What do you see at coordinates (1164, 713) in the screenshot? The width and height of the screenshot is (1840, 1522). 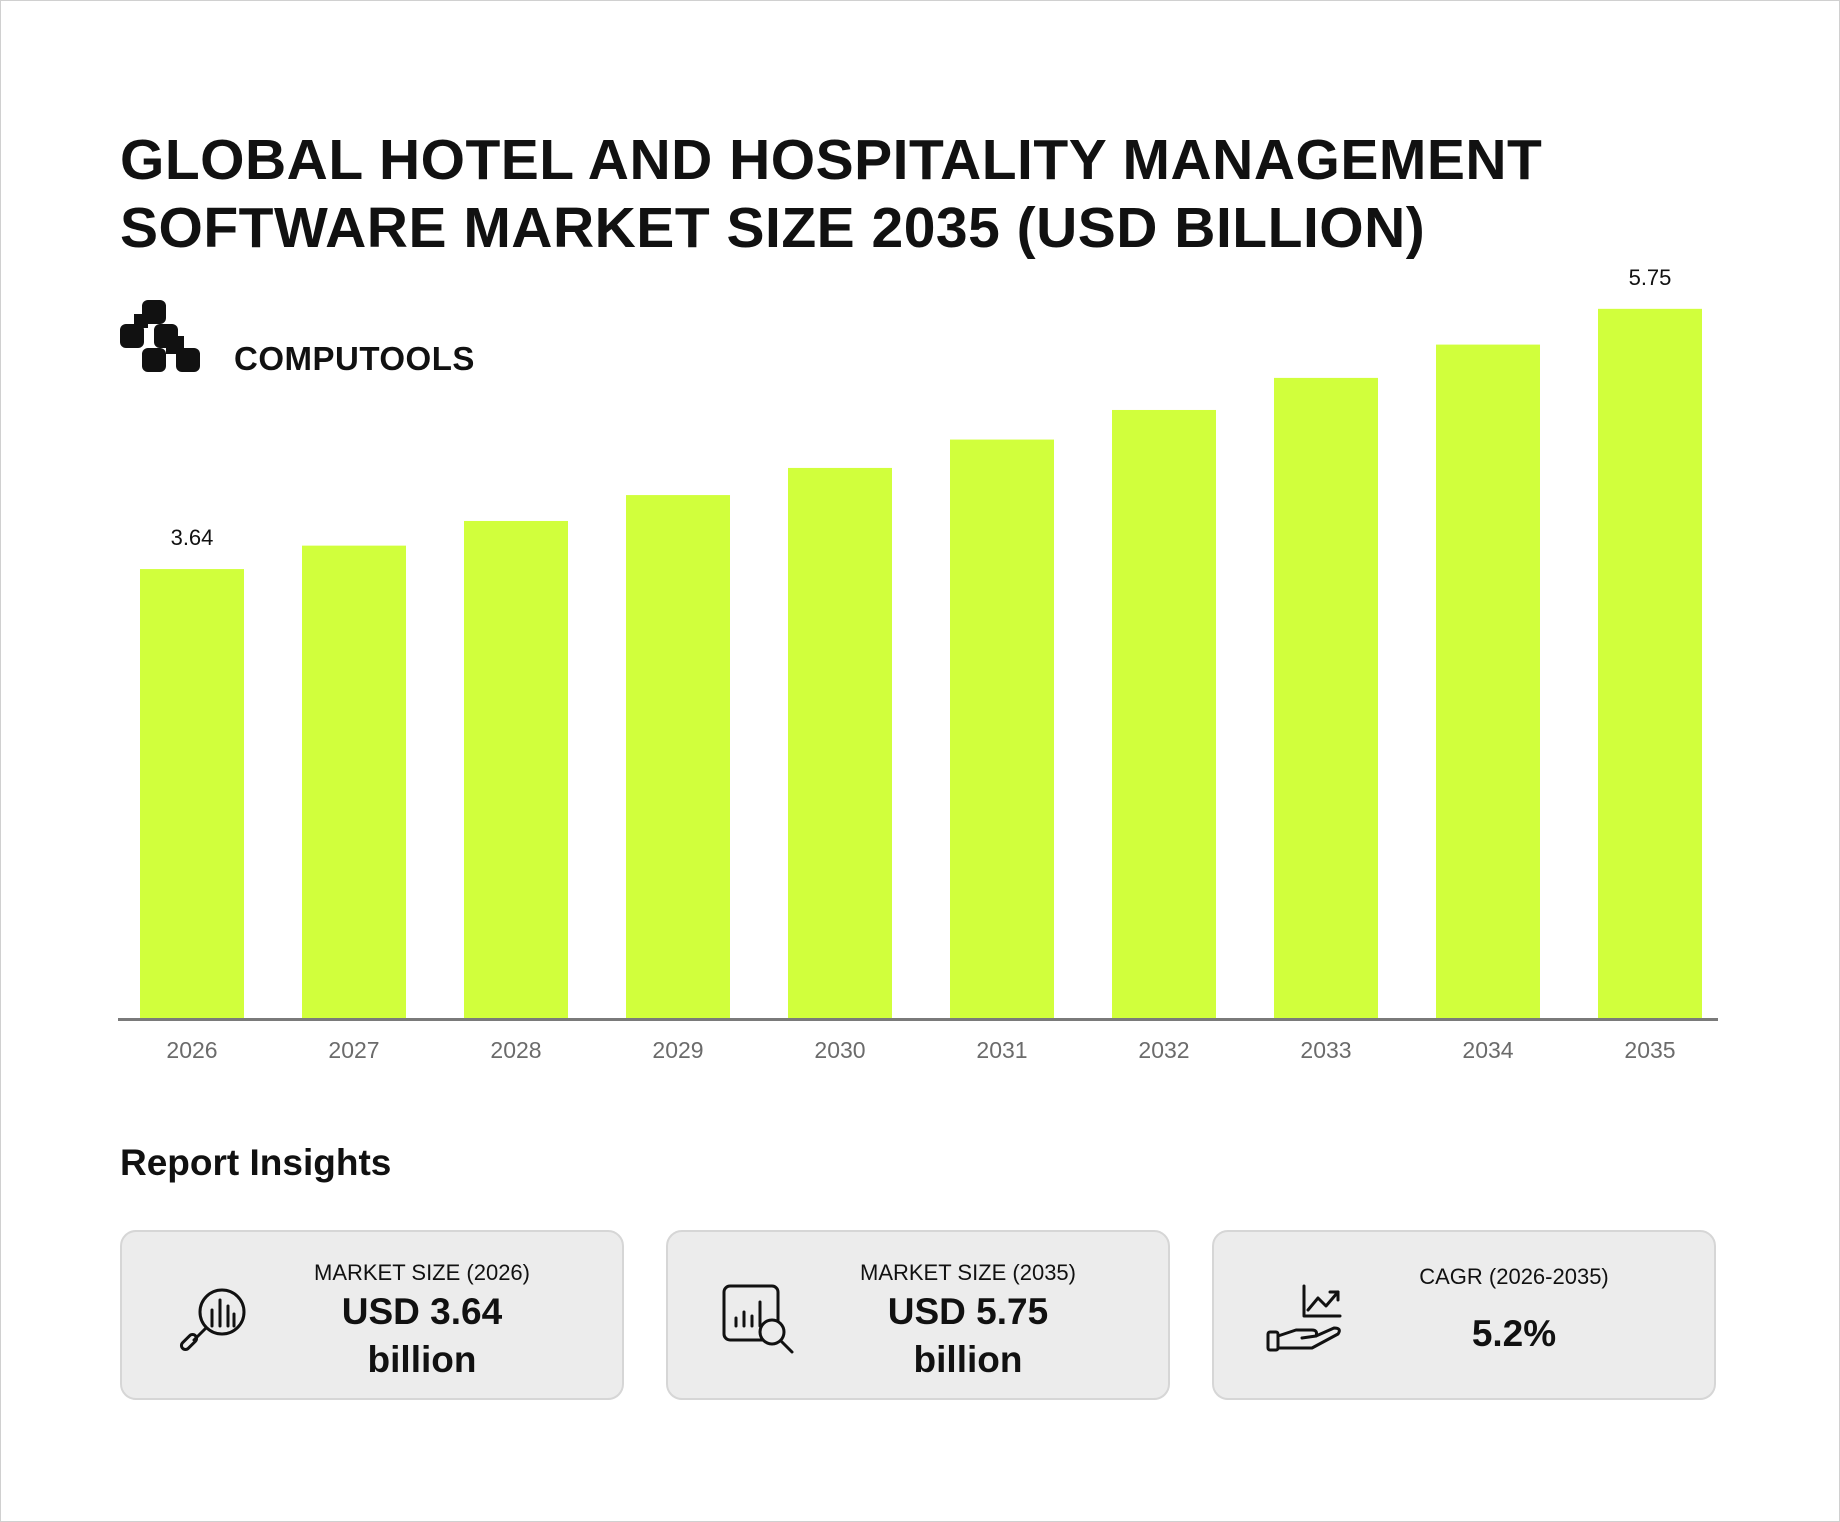 I see `bar-2032` at bounding box center [1164, 713].